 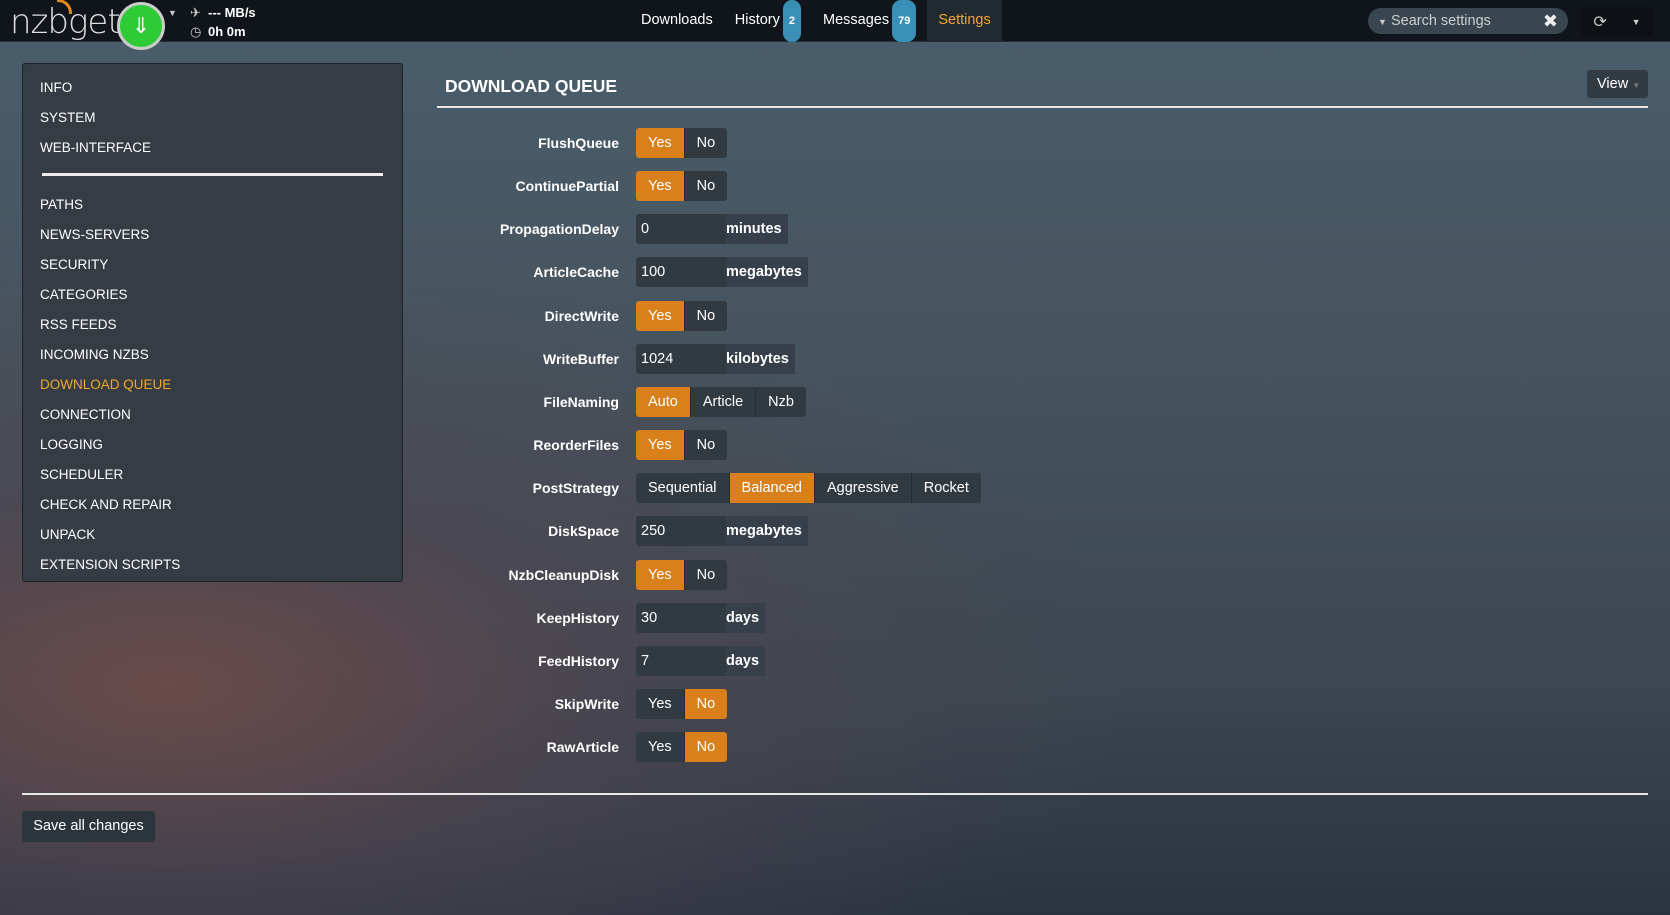 I want to click on sidebar-item-web-interface: WEB-INTERFACE, so click(x=96, y=147).